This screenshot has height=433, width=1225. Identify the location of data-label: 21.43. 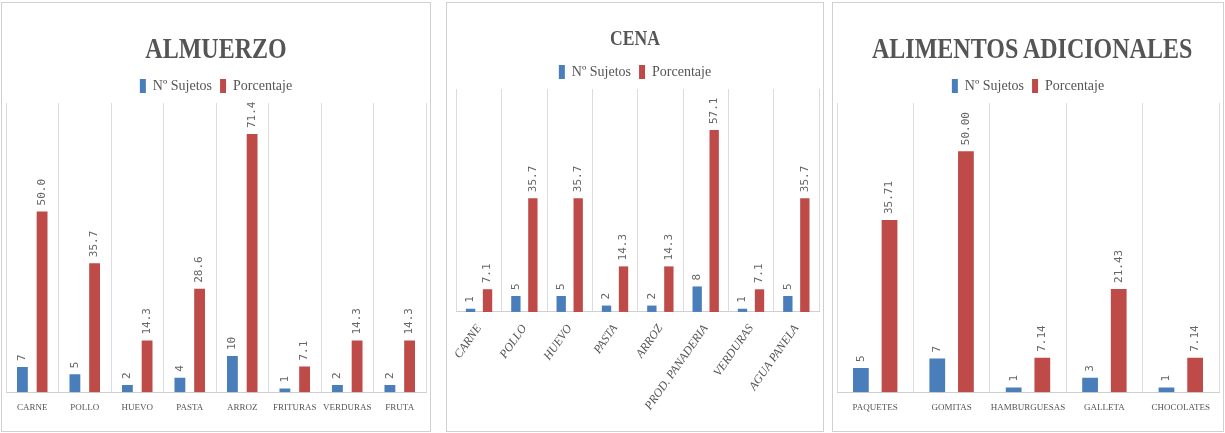
(1118, 266).